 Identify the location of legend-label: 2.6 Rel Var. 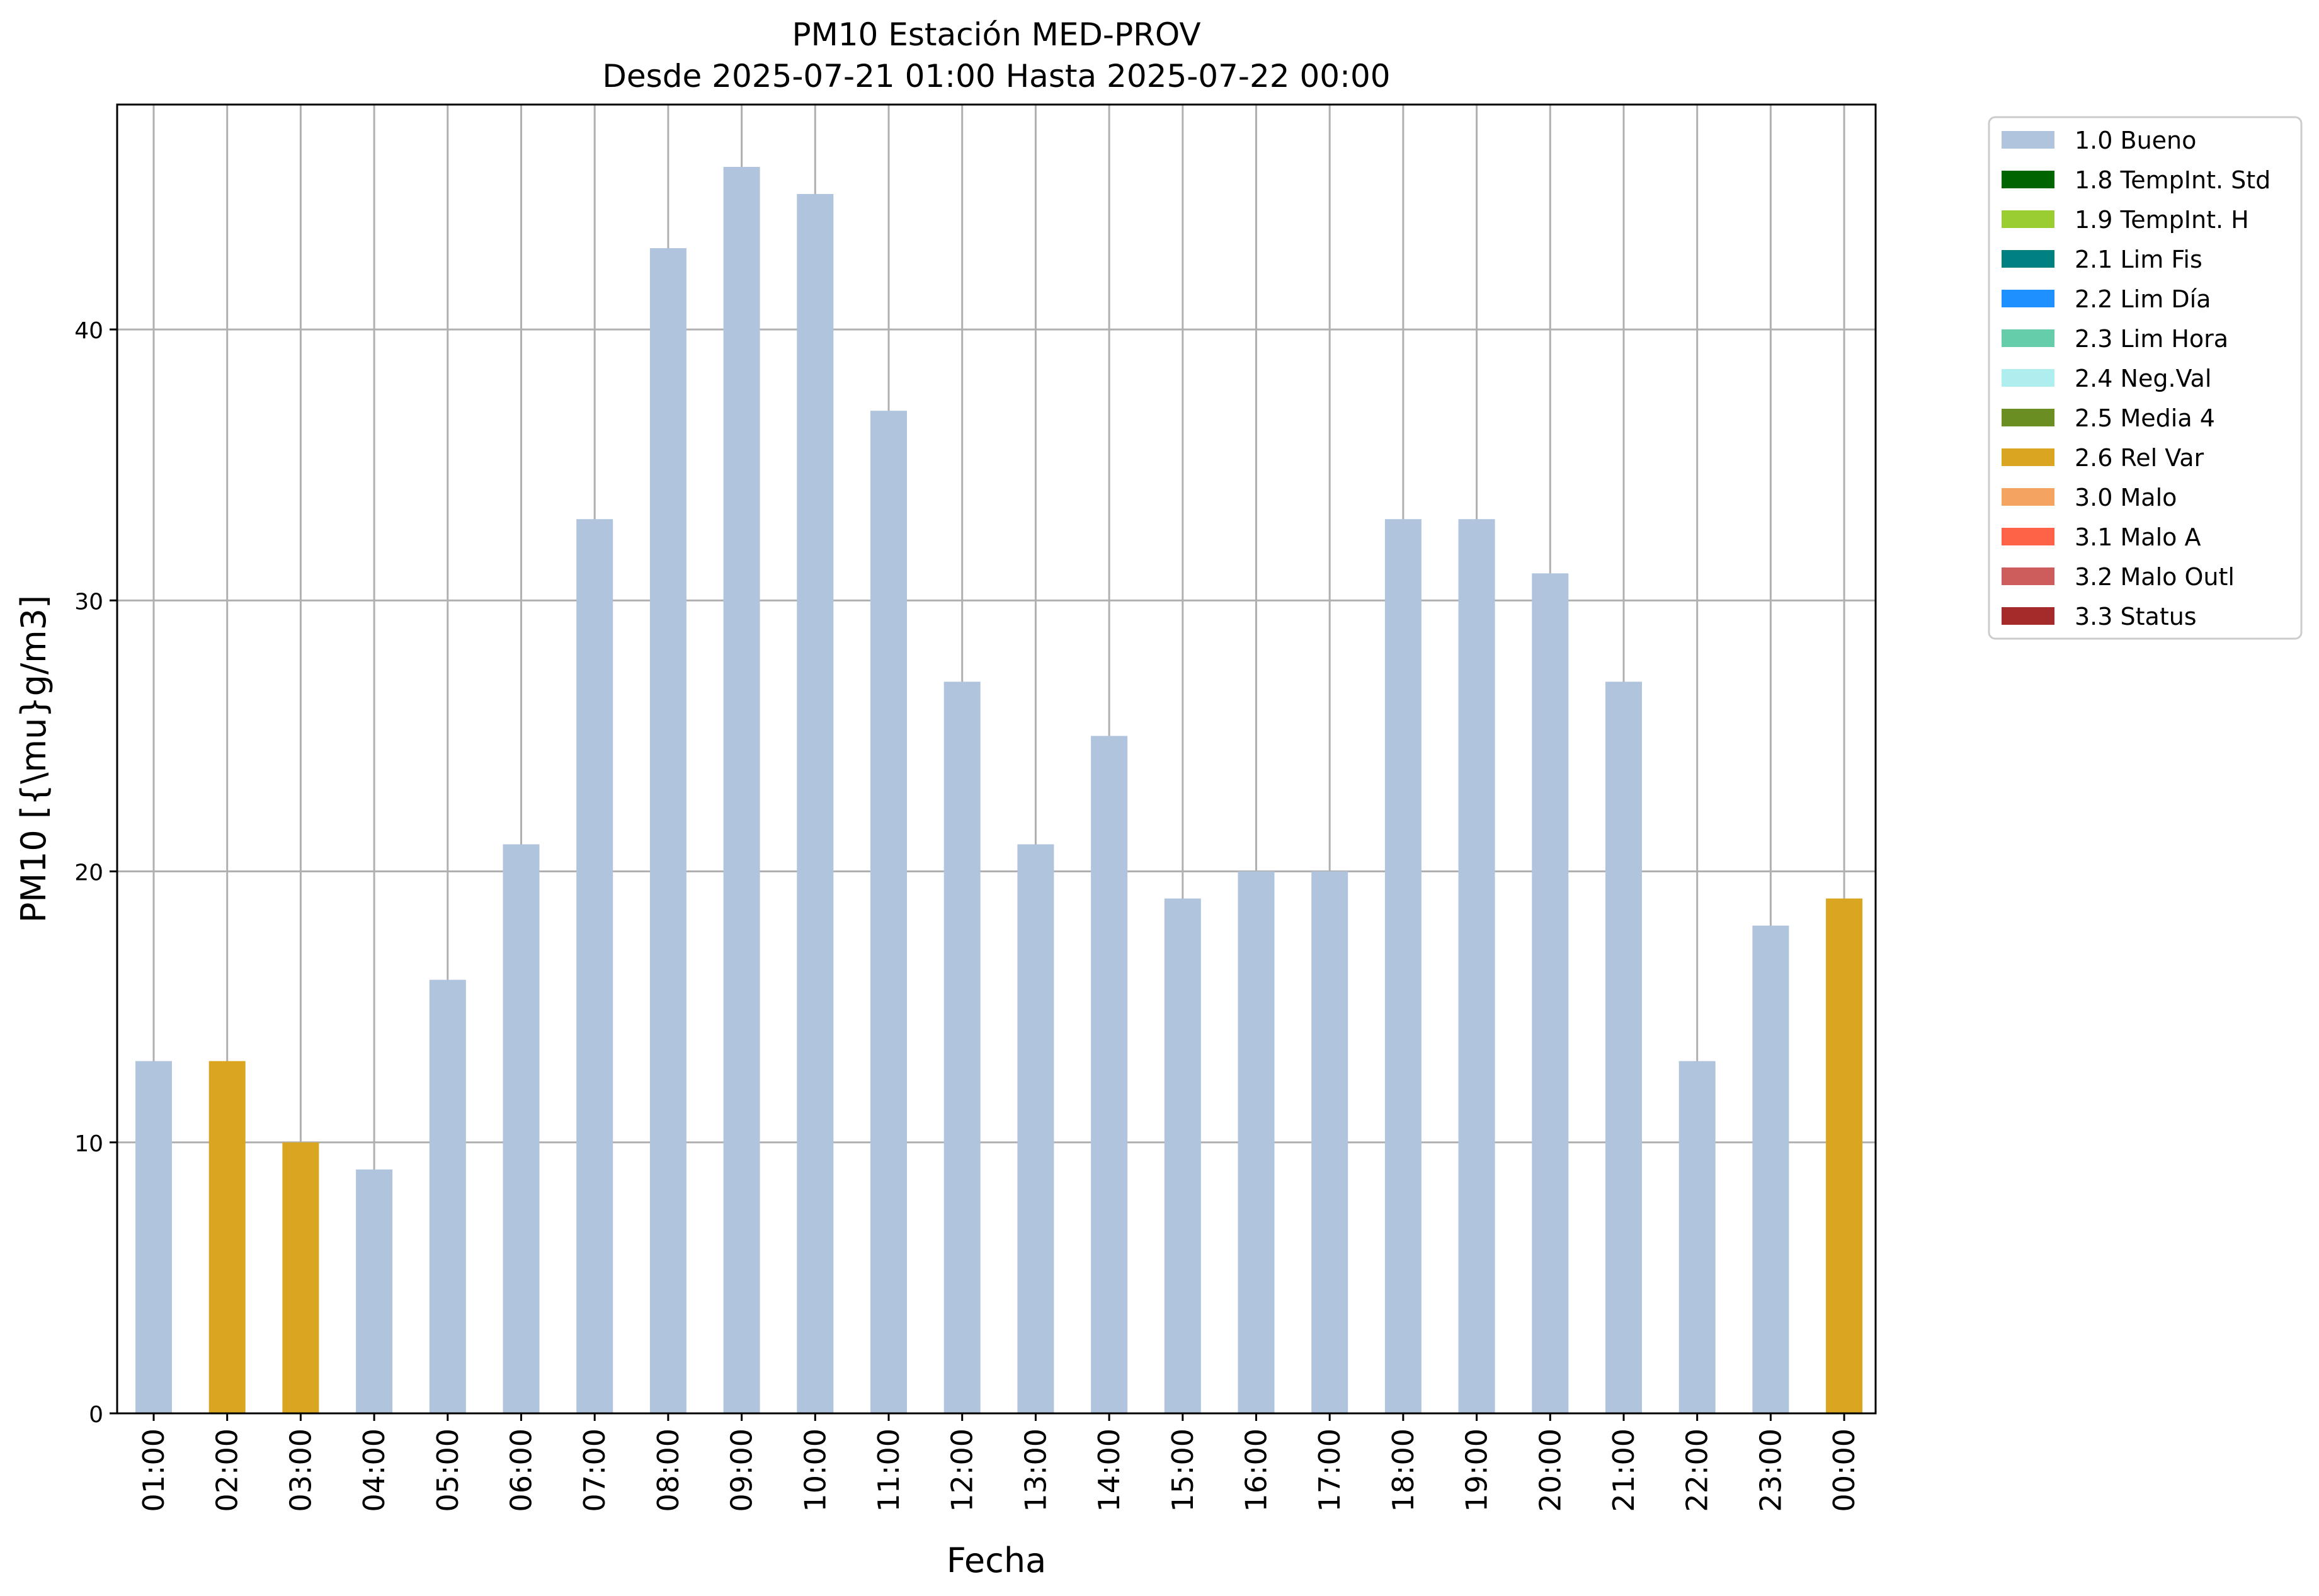
(2139, 458).